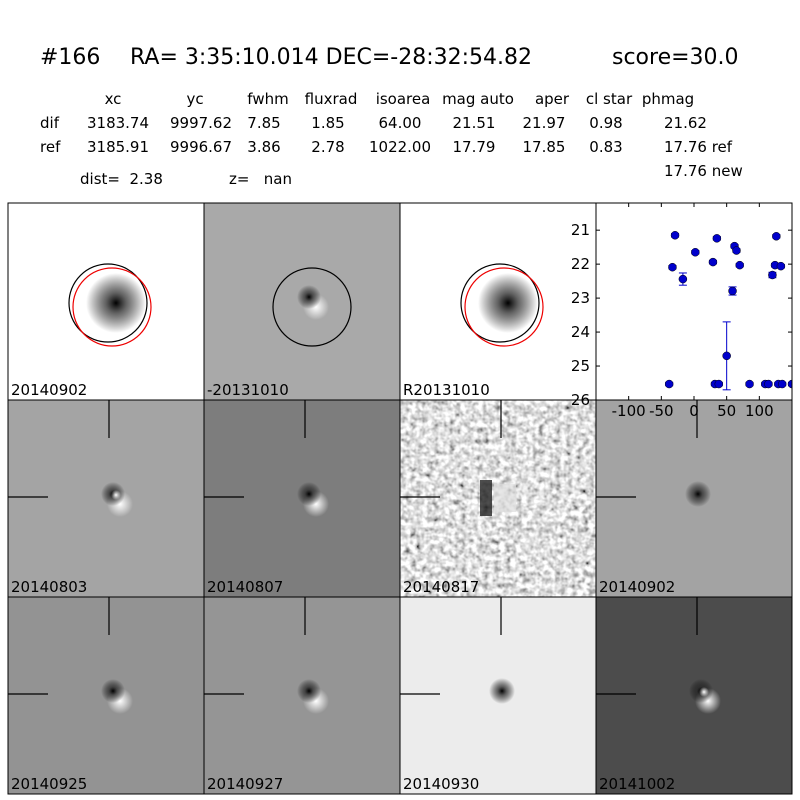  I want to click on table-cell: 1022.00, so click(400, 147).